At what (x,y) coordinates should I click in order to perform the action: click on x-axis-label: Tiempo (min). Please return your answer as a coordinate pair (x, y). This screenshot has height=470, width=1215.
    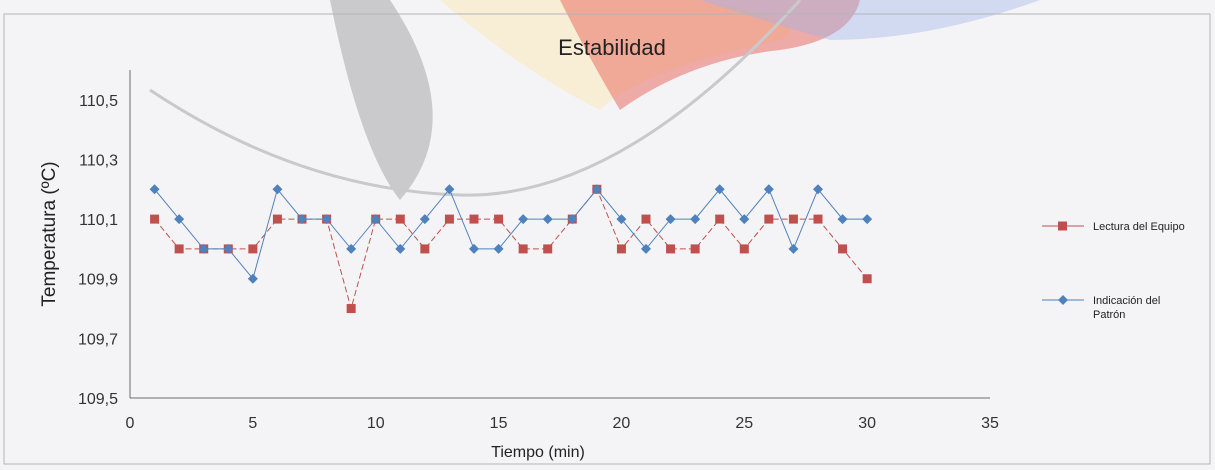
    Looking at the image, I should click on (538, 452).